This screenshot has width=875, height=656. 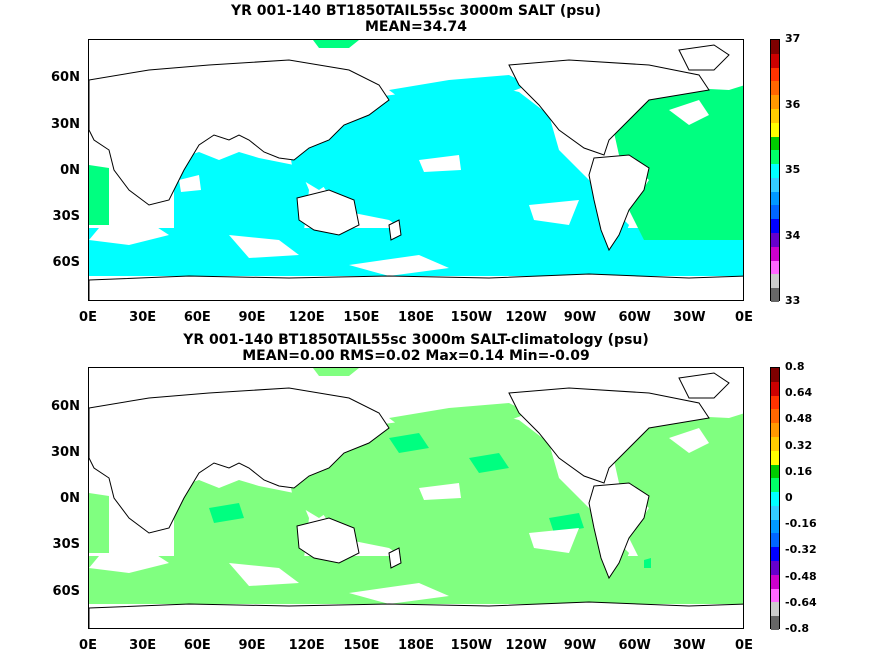 What do you see at coordinates (801, 550) in the screenshot?
I see `map2-colorbar-label: -0.32` at bounding box center [801, 550].